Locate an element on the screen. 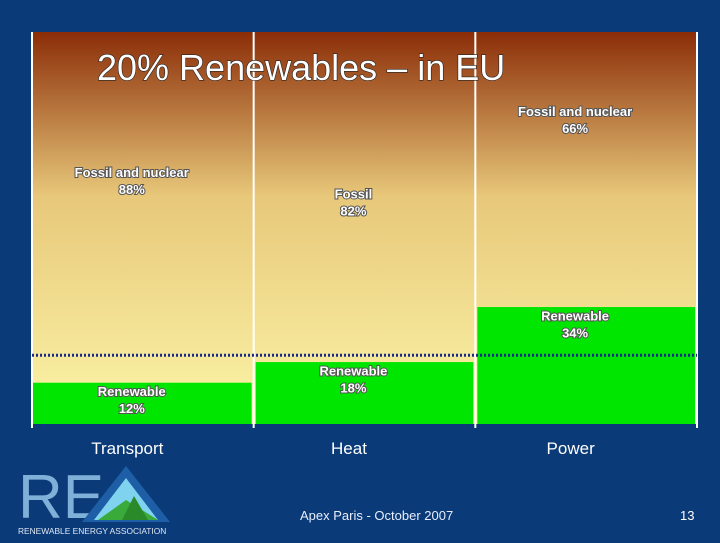 Image resolution: width=720 pixels, height=543 pixels. page-number: 13 is located at coordinates (687, 515).